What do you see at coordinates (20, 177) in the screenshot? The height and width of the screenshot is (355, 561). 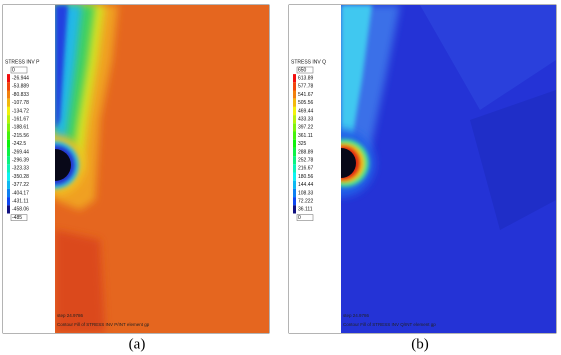 I see `legend-label: -350.28` at bounding box center [20, 177].